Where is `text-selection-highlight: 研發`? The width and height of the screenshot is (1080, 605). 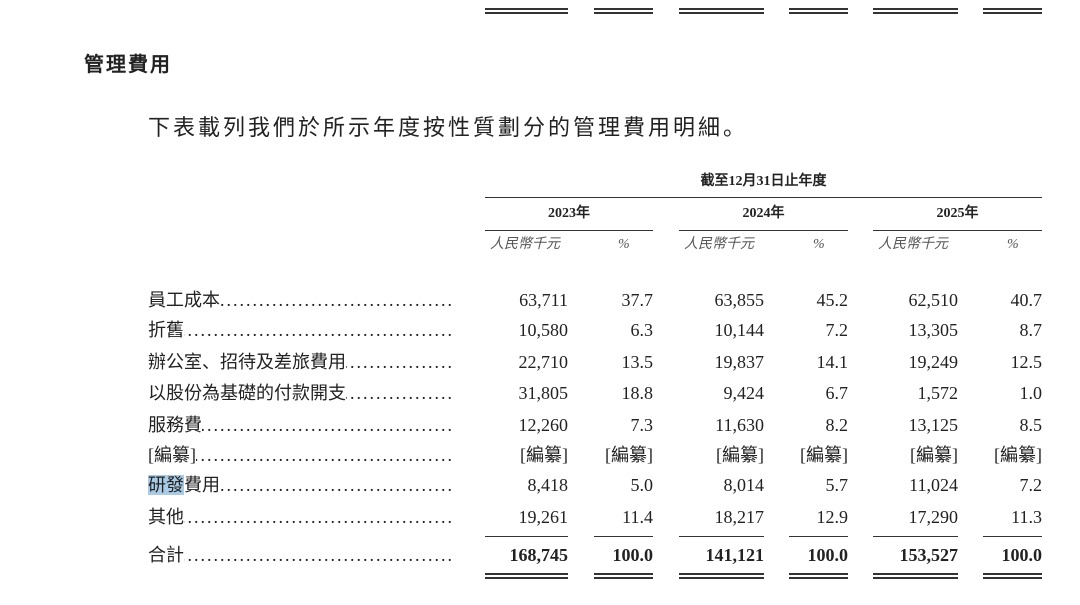 text-selection-highlight: 研發 is located at coordinates (166, 485).